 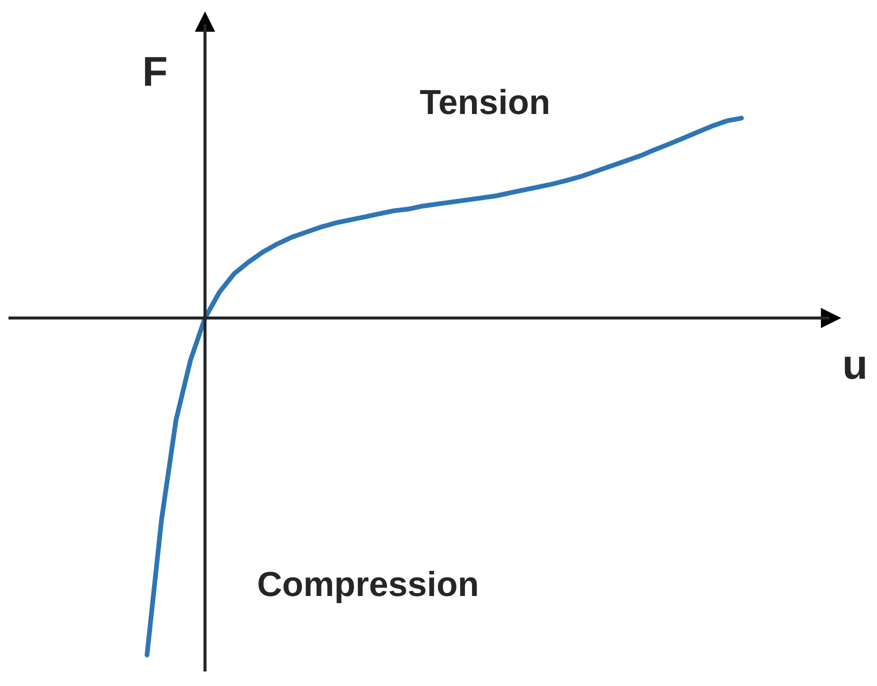 I want to click on x-axis-title: u, so click(x=854, y=368).